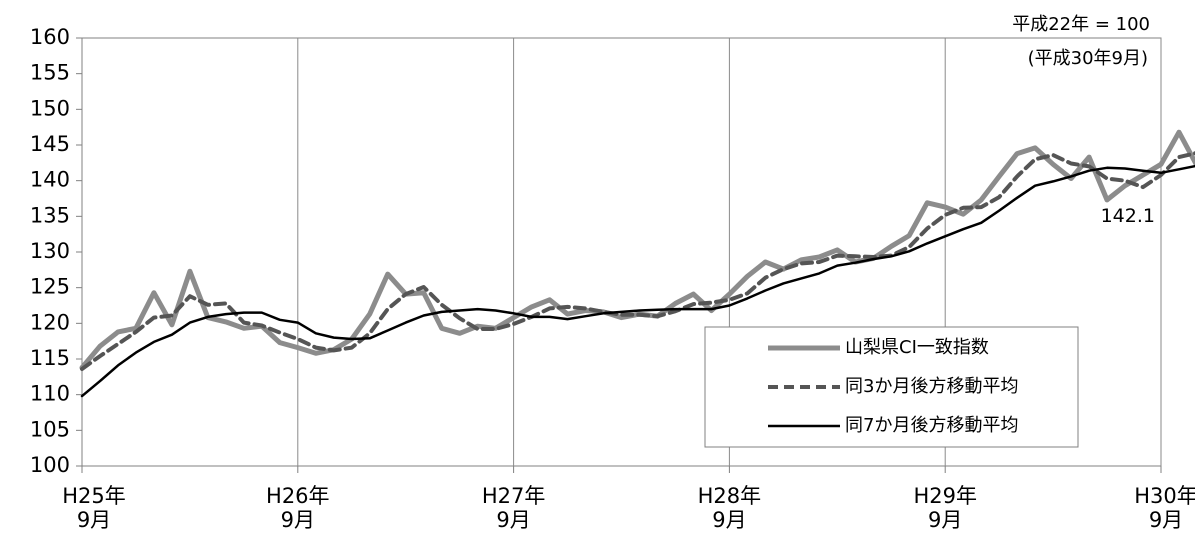 The width and height of the screenshot is (1195, 533). Describe the element at coordinates (931, 386) in the screenshot. I see `legend-label-3m: 同3か月後方移動平均` at that location.